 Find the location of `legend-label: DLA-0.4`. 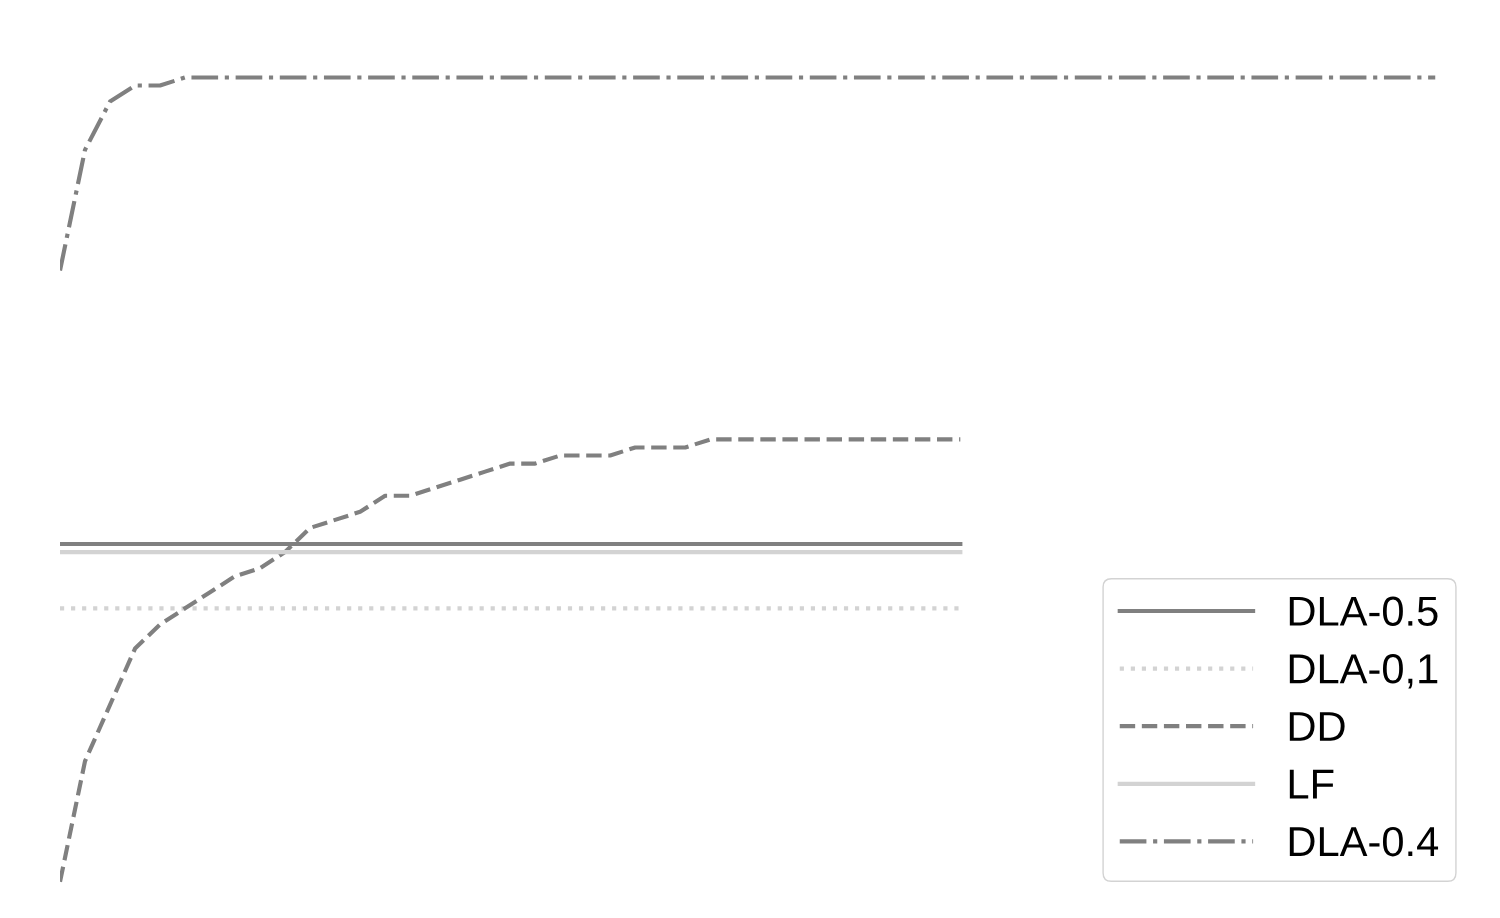

legend-label: DLA-0.4 is located at coordinates (1364, 841).